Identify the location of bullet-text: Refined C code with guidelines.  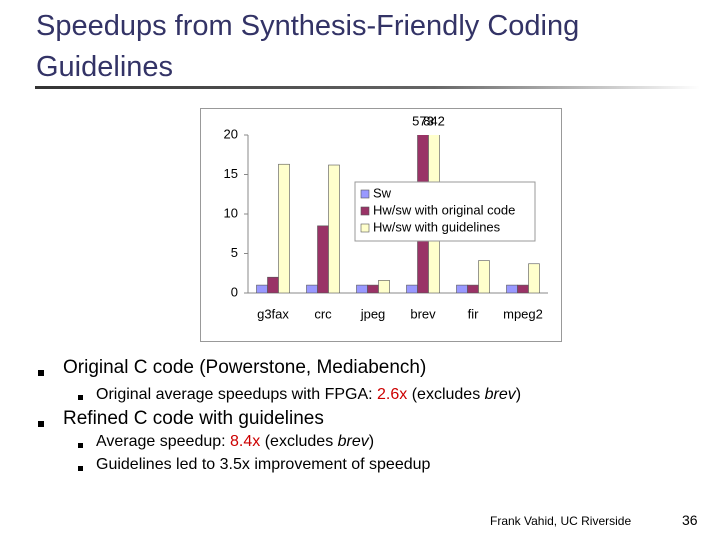
(193, 418).